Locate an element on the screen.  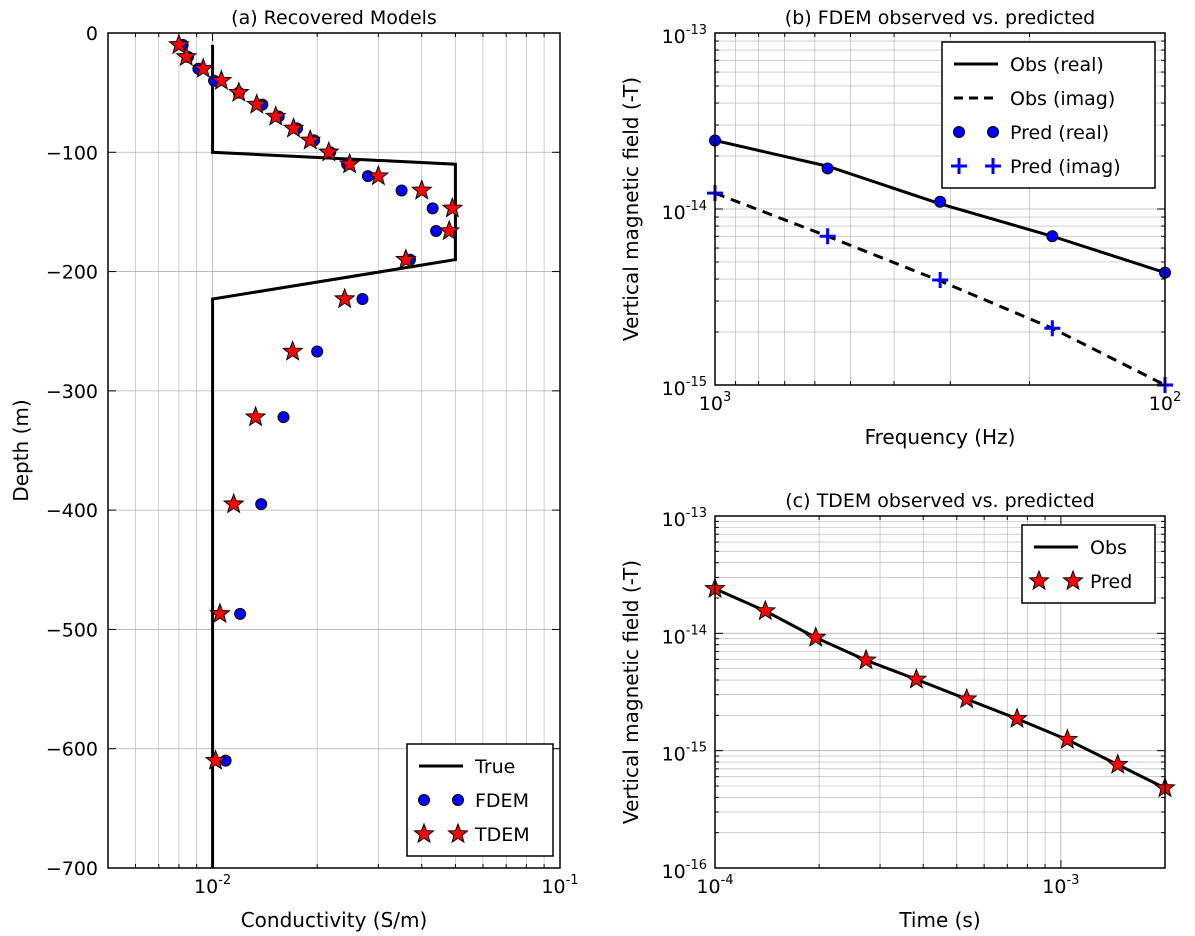
legend-label: Obs is located at coordinates (1108, 548).